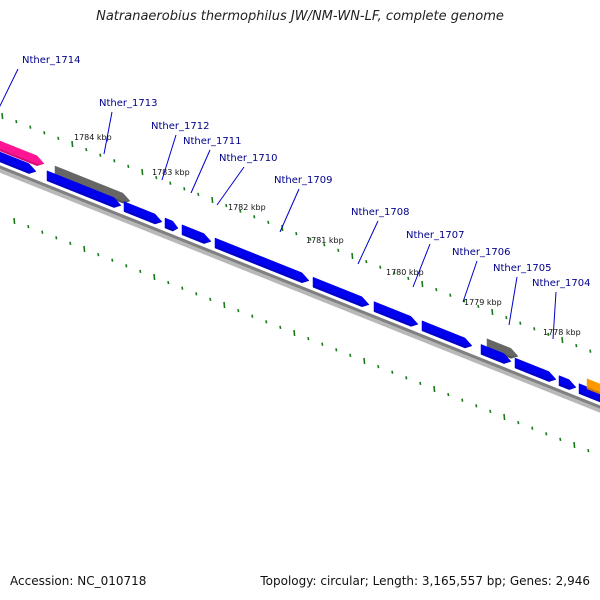  Describe the element at coordinates (171, 172) in the screenshot. I see `kbp-label: 1783 kbp` at that location.